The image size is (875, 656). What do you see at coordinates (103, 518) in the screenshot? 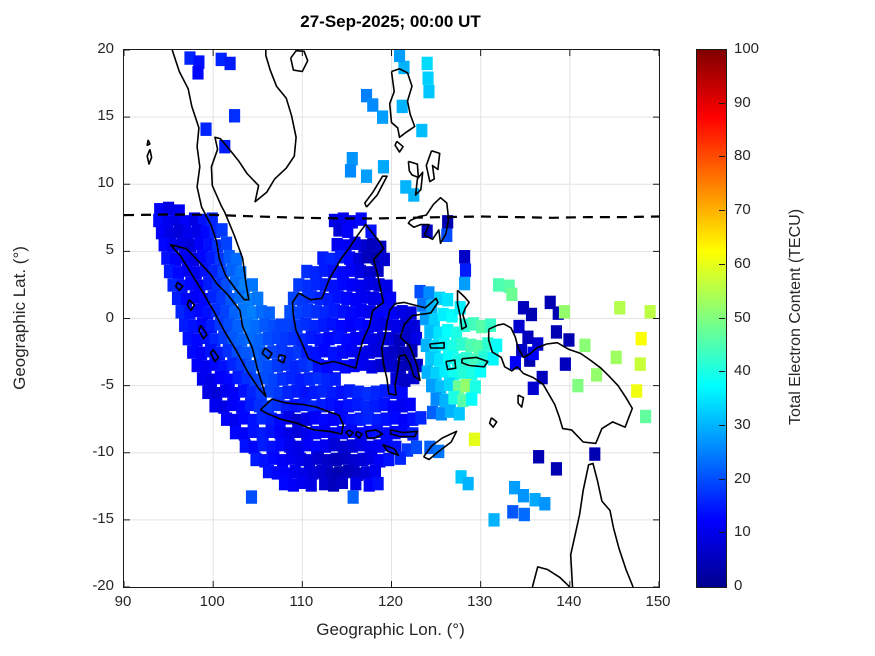
I see `y-tick-label: -15` at bounding box center [103, 518].